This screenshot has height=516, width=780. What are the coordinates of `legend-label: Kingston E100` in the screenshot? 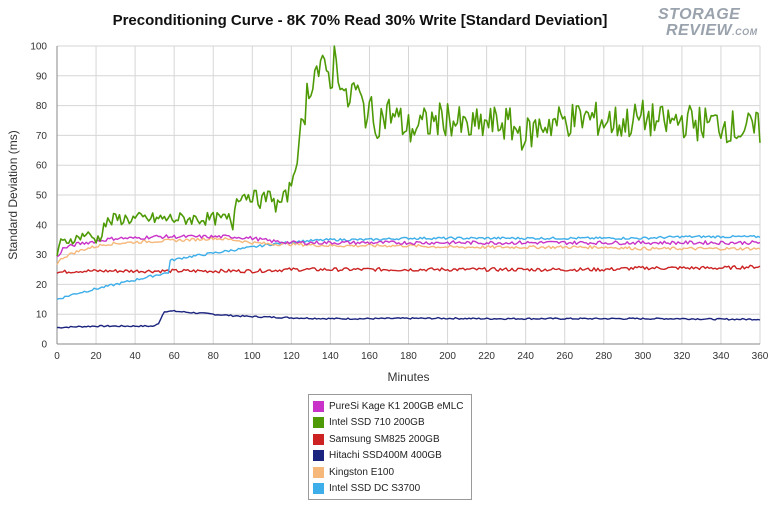 It's located at (362, 472).